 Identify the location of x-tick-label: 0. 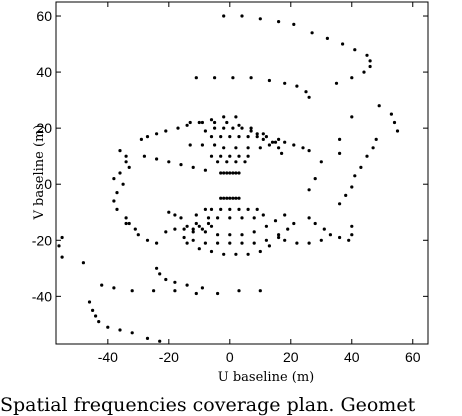
(230, 357).